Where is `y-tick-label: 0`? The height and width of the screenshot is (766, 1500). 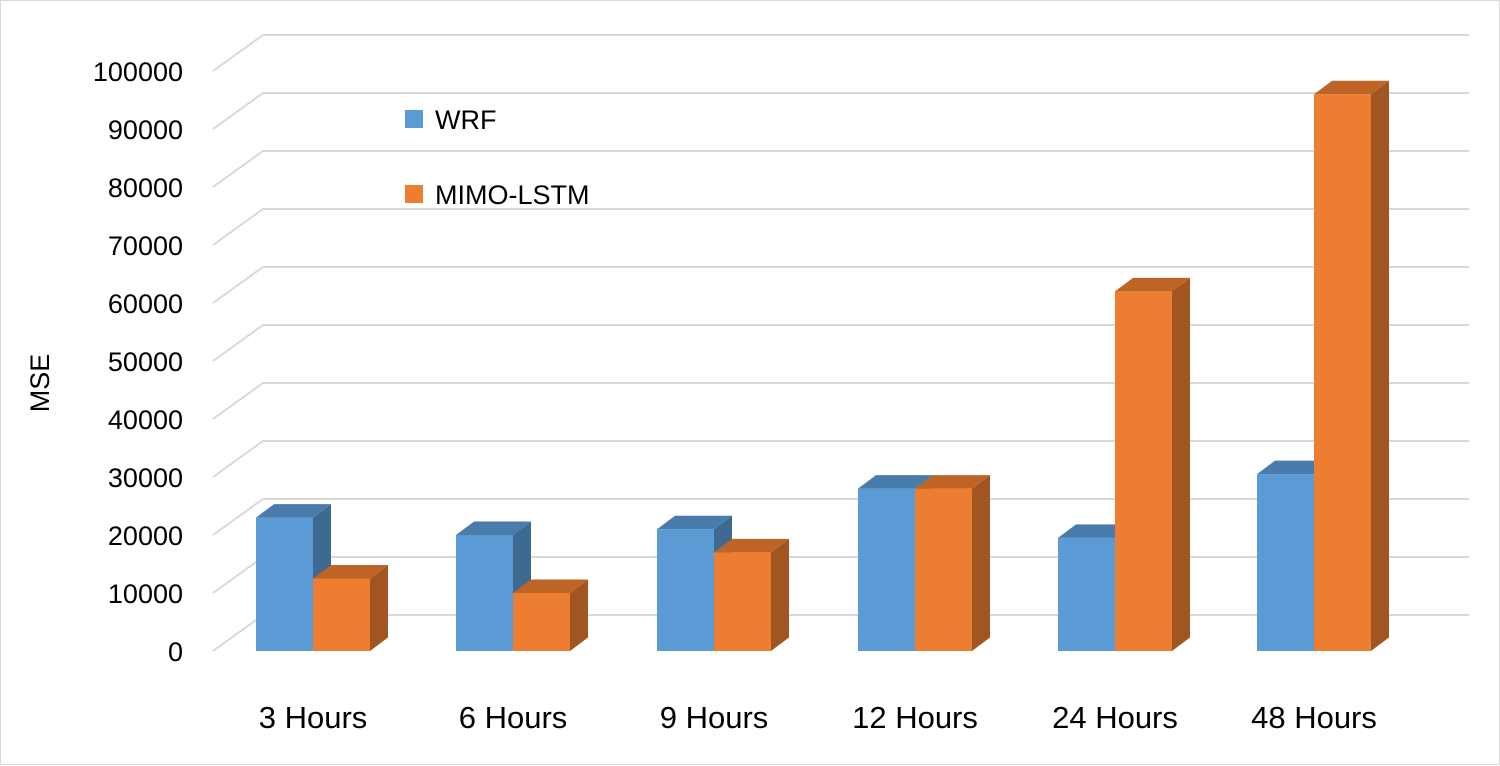
y-tick-label: 0 is located at coordinates (175, 652).